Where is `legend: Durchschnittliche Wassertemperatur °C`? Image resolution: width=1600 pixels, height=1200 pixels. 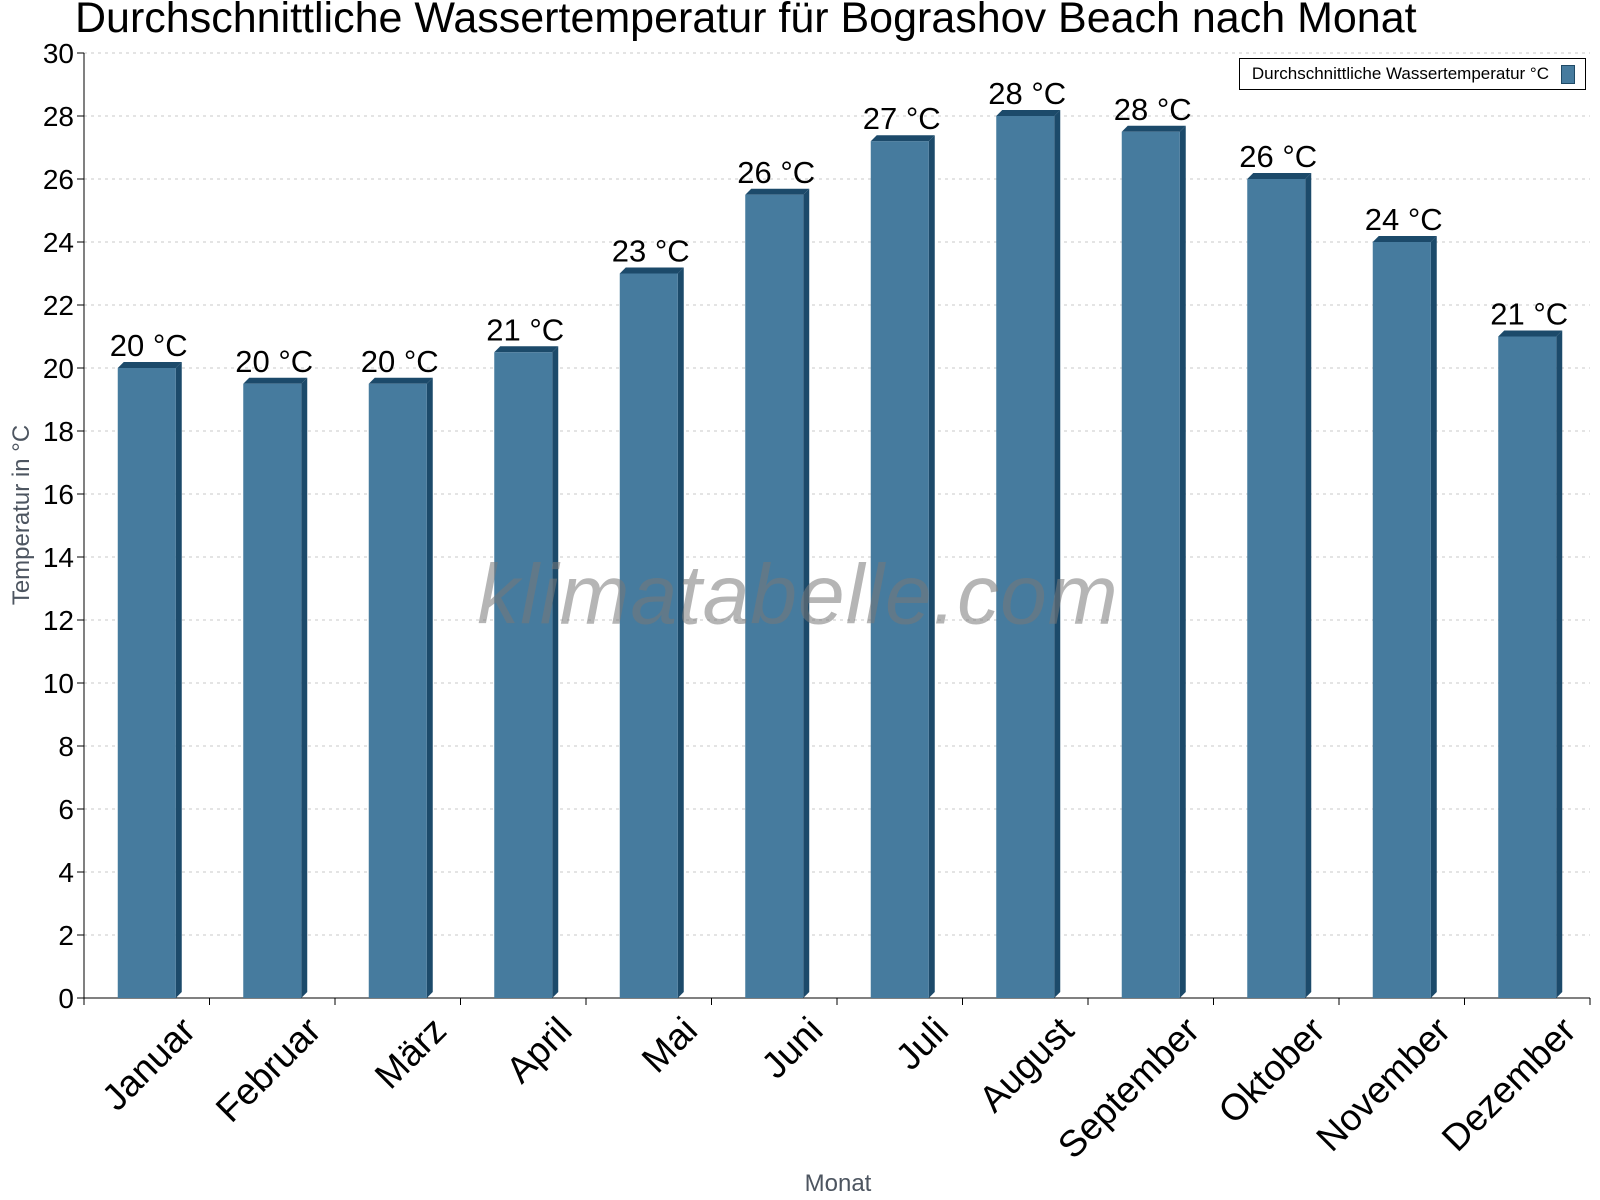 legend: Durchschnittliche Wassertemperatur °C is located at coordinates (1412, 74).